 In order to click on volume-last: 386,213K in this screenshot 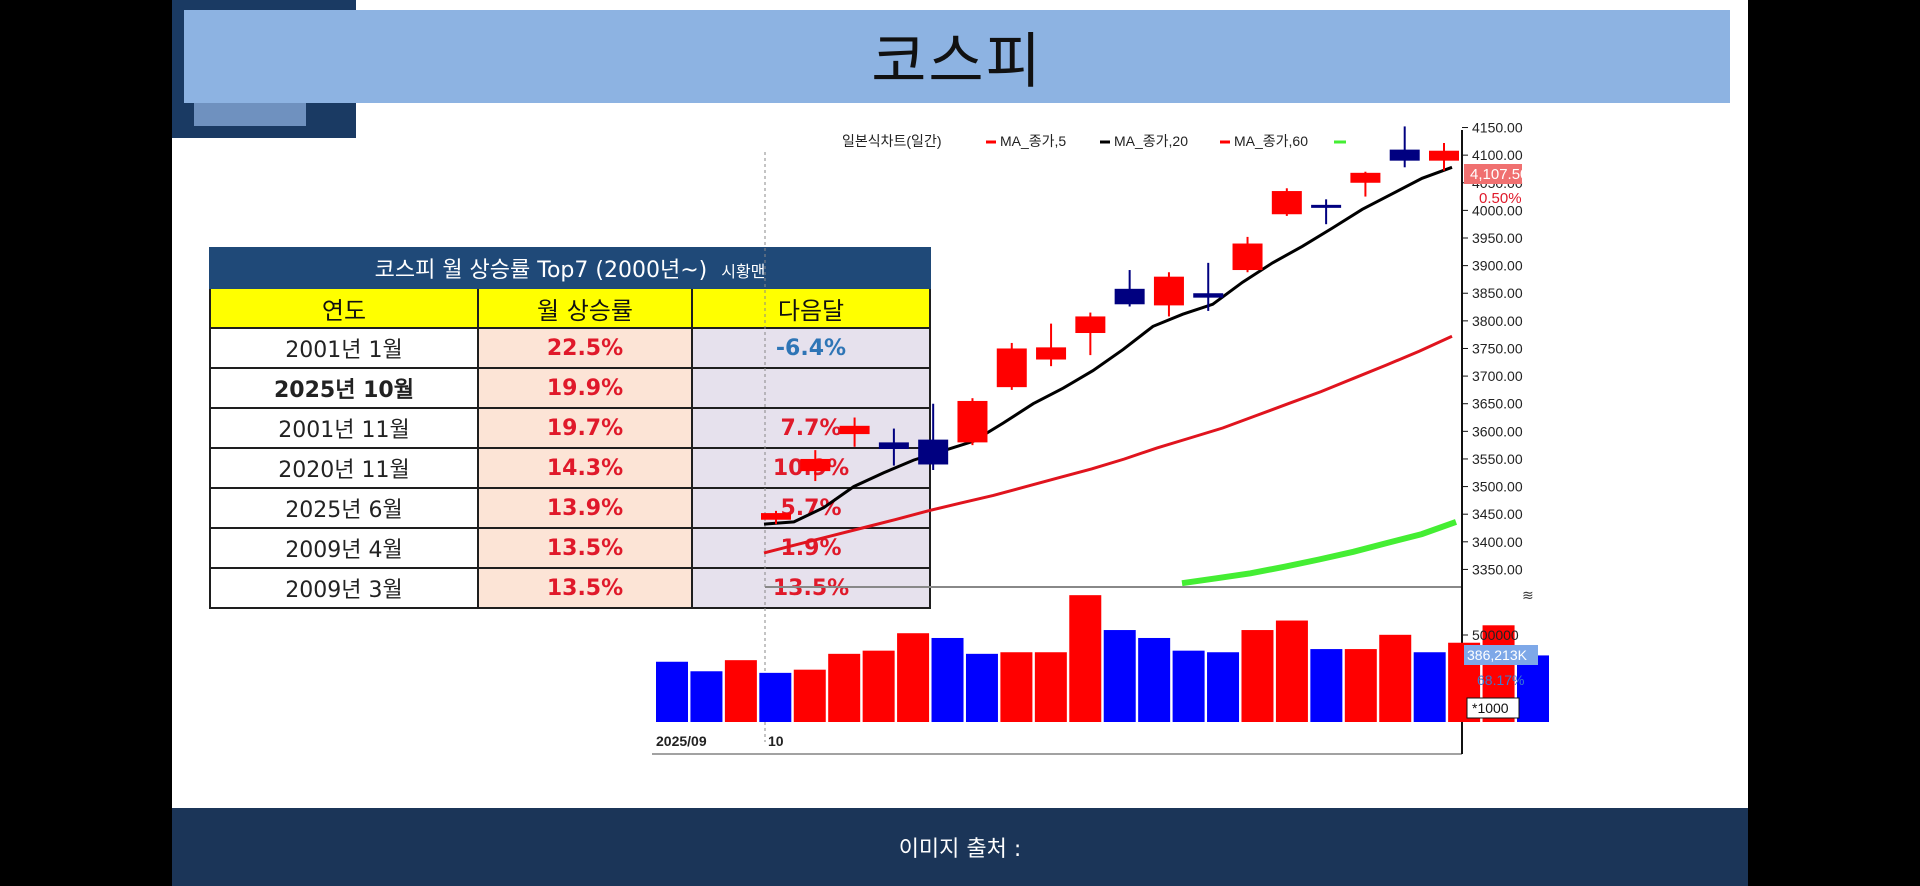, I will do `click(1497, 655)`.